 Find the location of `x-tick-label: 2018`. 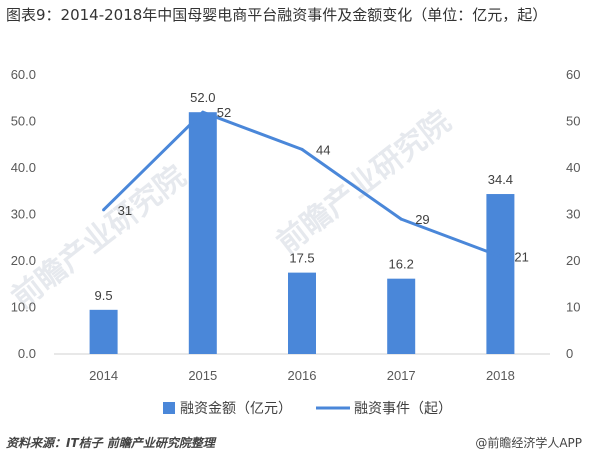

x-tick-label: 2018 is located at coordinates (500, 375).